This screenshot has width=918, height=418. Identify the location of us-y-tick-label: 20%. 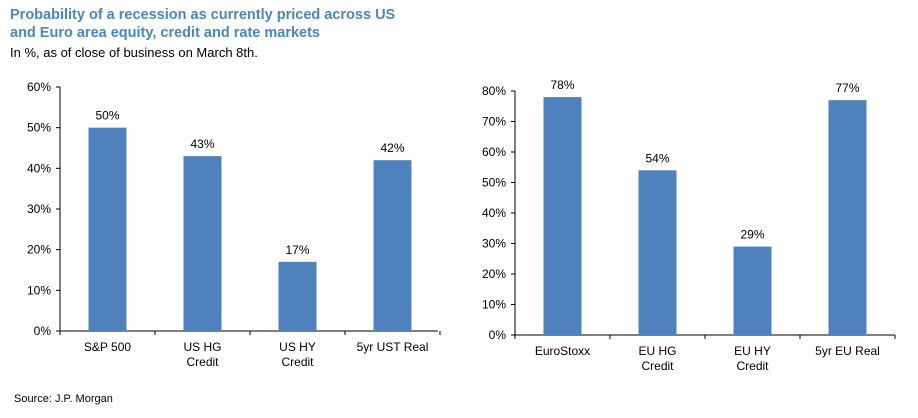
(39, 250).